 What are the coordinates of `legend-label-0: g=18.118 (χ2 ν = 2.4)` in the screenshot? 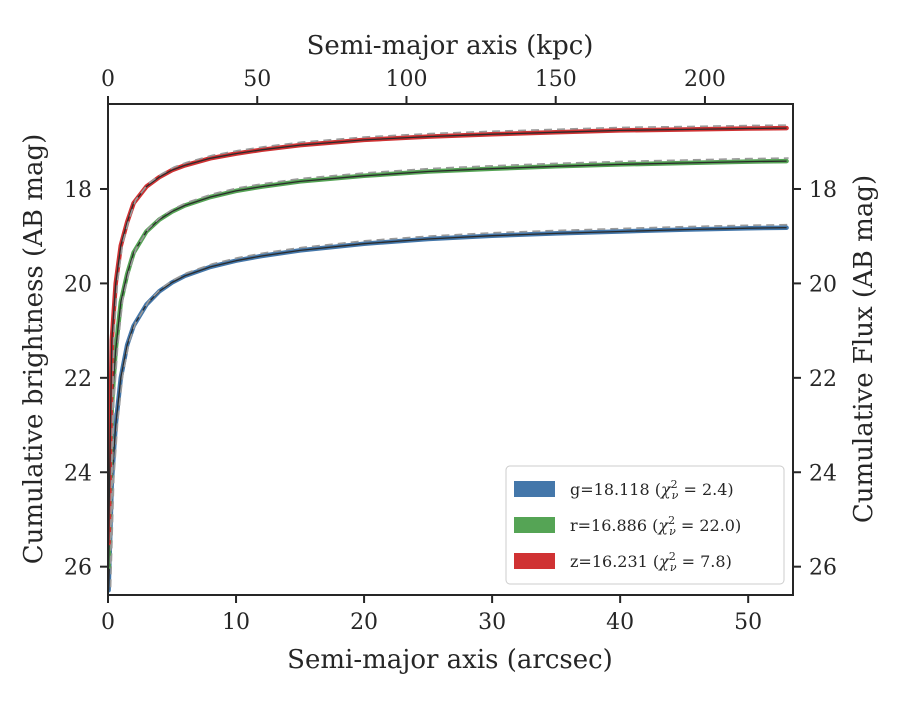 It's located at (652, 490).